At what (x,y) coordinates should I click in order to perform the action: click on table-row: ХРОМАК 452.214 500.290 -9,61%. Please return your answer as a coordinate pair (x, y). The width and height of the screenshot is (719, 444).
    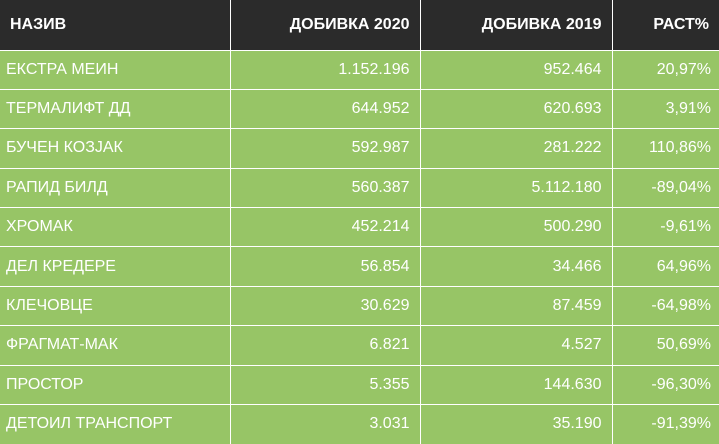
    Looking at the image, I should click on (359, 227).